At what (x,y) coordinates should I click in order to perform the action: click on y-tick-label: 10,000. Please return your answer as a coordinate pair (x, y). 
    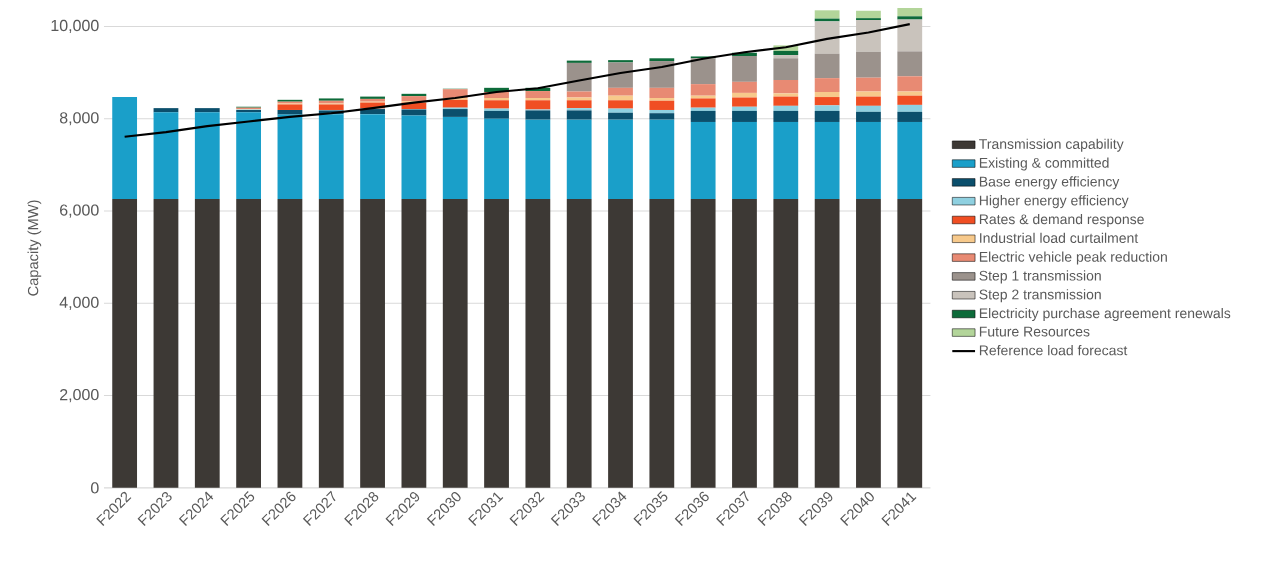
    Looking at the image, I should click on (75, 26).